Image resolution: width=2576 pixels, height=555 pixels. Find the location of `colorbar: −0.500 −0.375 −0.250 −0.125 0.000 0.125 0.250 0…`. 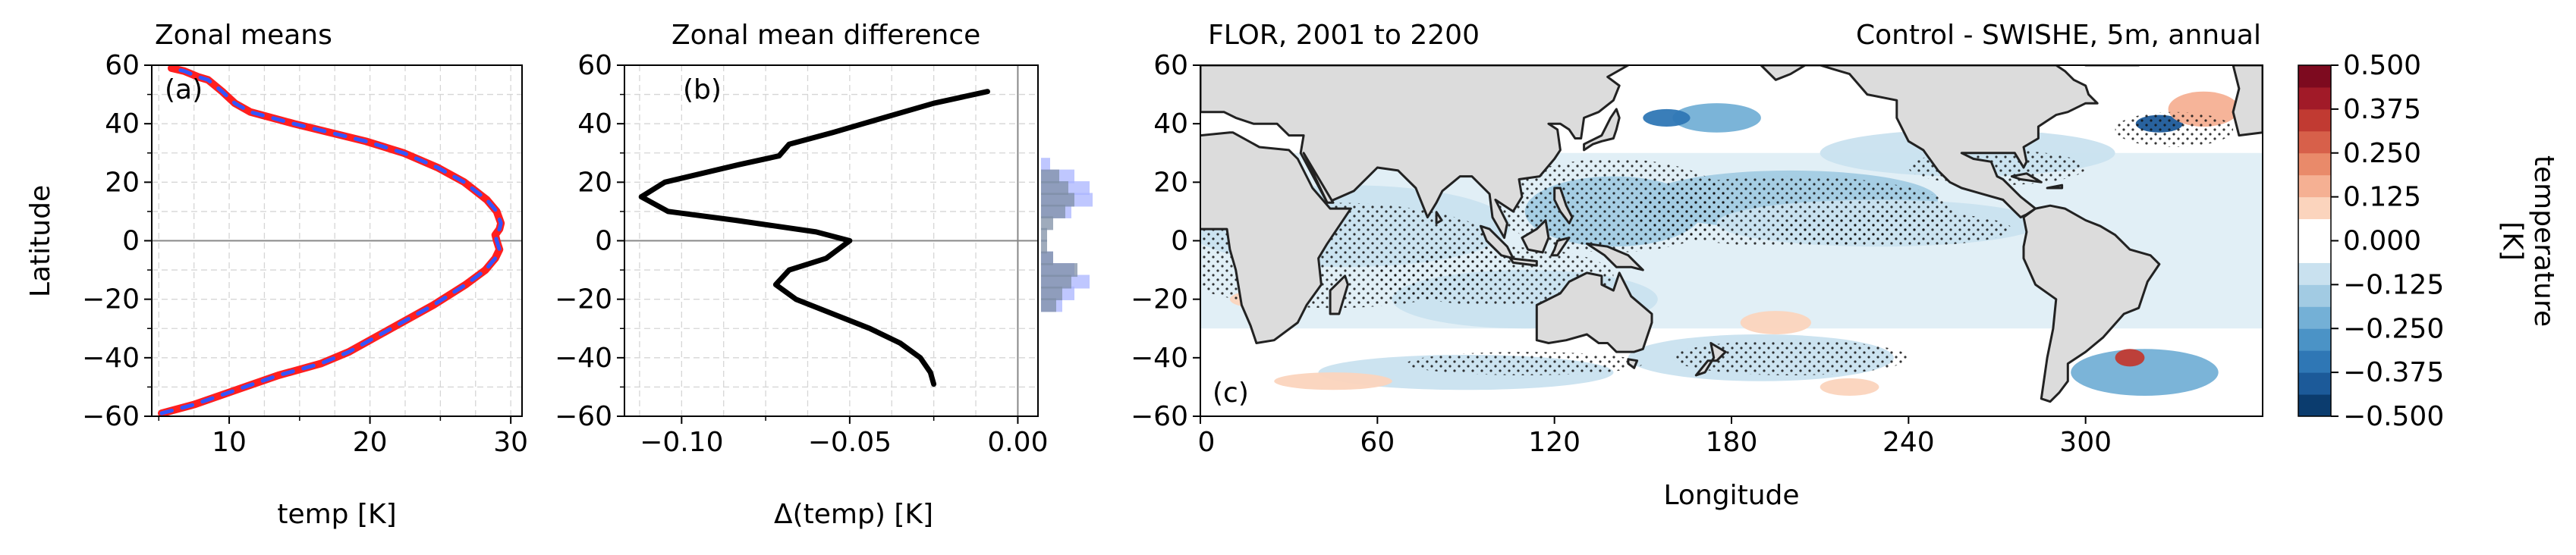

colorbar: −0.500 −0.375 −0.250 −0.125 0.000 0.125 0.250 0… is located at coordinates (2428, 241).